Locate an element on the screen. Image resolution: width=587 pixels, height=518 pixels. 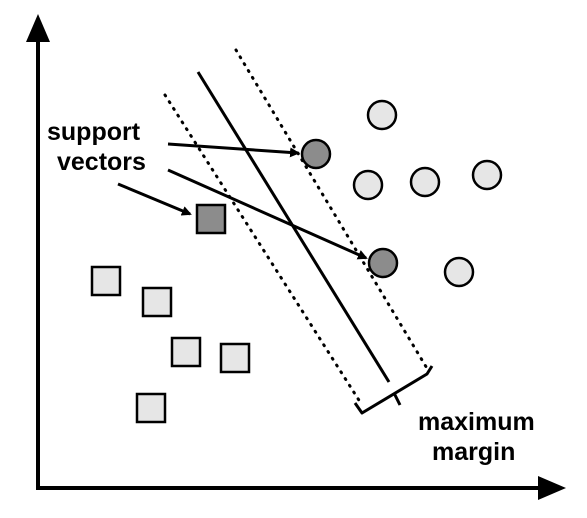
square-support-vector is located at coordinates (211, 219).